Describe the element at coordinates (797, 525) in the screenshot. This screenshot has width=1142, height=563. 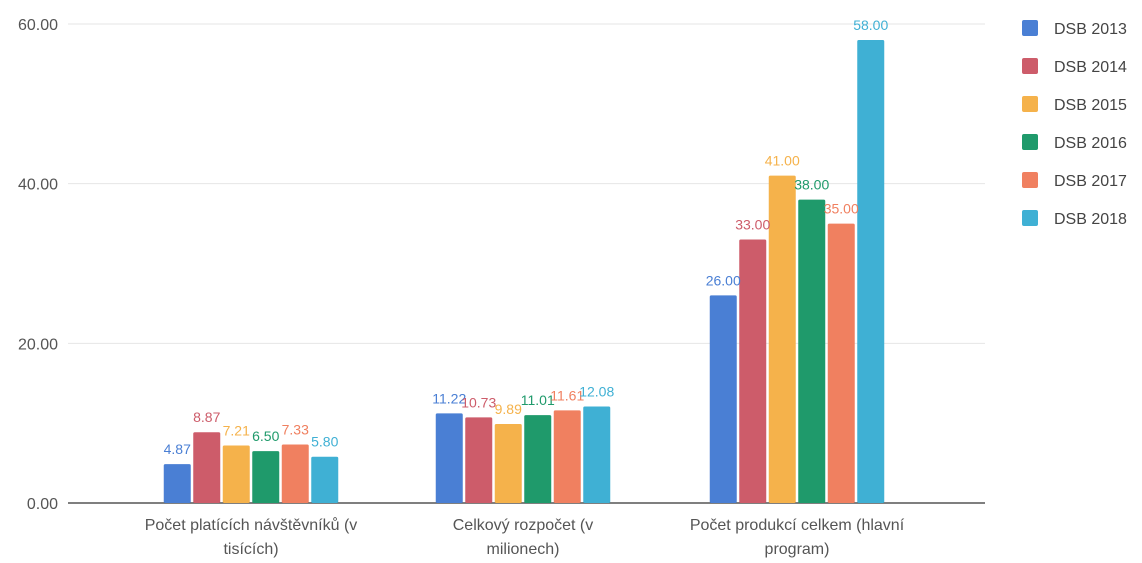
I see `x-tick-label: Počet produkcí celkem (hlavní` at that location.